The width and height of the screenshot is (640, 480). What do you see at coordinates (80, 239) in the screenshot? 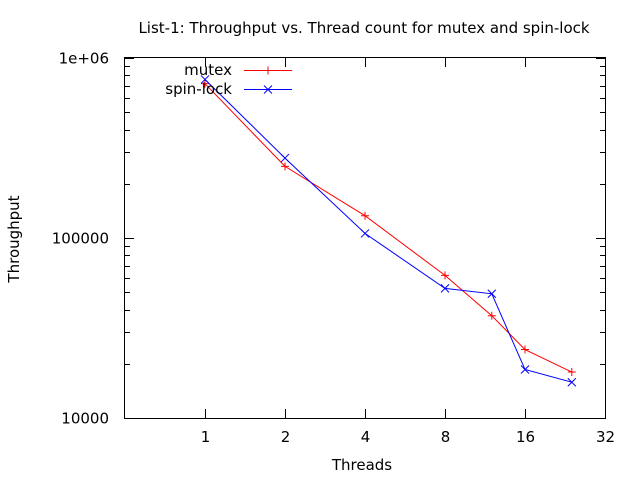
I see `y-tick-label: 100000` at bounding box center [80, 239].